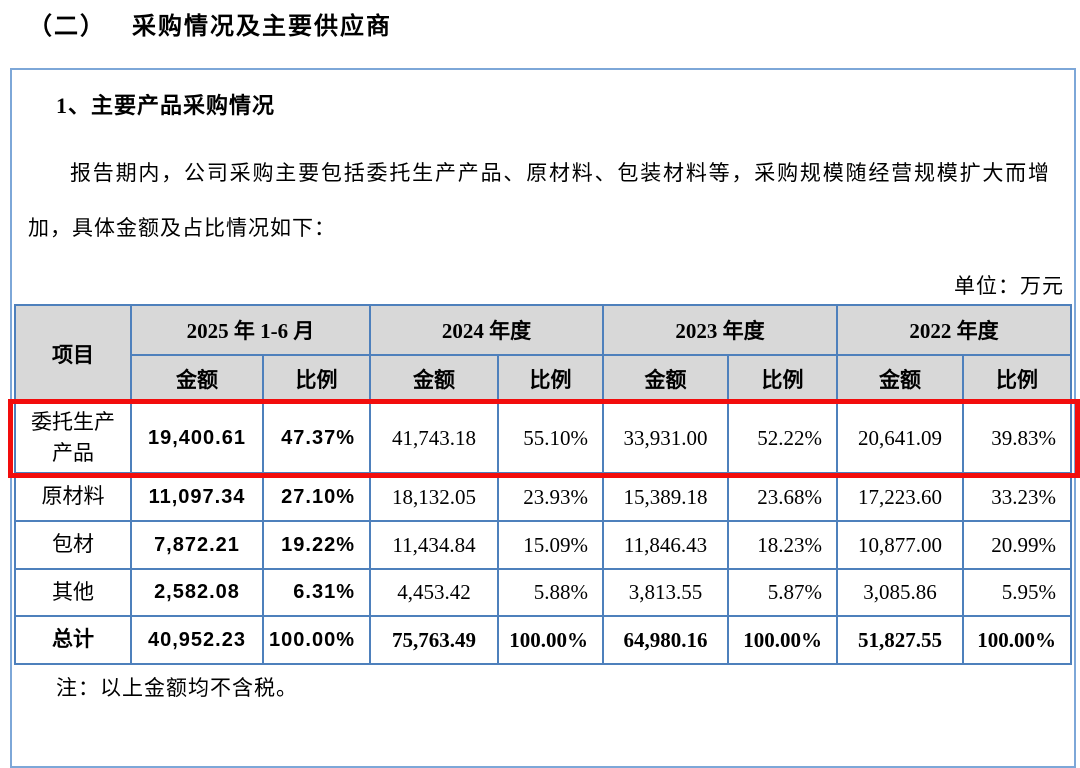 This screenshot has height=768, width=1080. I want to click on ratio-cell: 5.95%, so click(1017, 592).